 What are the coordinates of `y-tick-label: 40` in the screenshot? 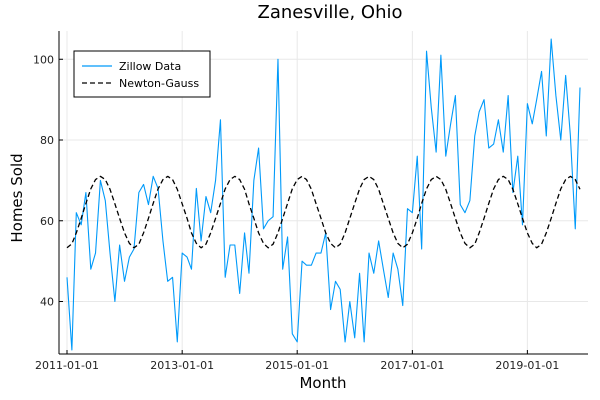 It's located at (47, 302).